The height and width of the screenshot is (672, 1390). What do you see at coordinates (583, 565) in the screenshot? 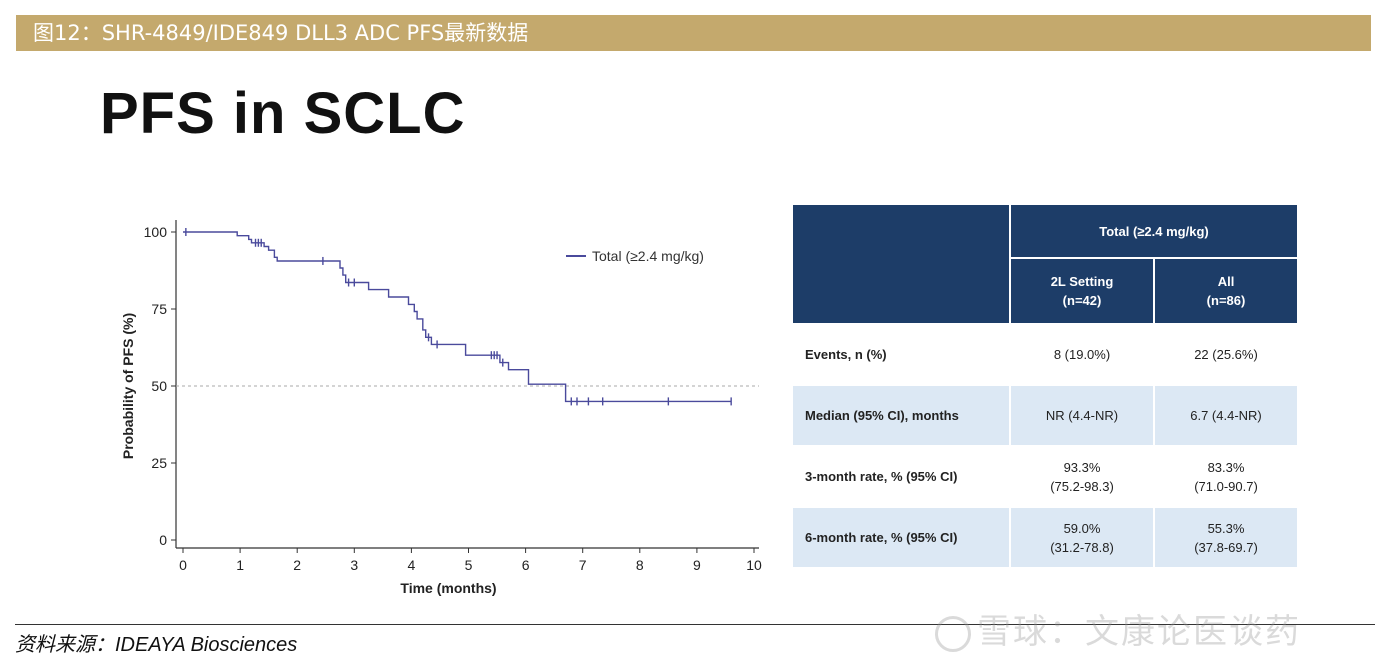
I see `x-tick-label: 7` at bounding box center [583, 565].